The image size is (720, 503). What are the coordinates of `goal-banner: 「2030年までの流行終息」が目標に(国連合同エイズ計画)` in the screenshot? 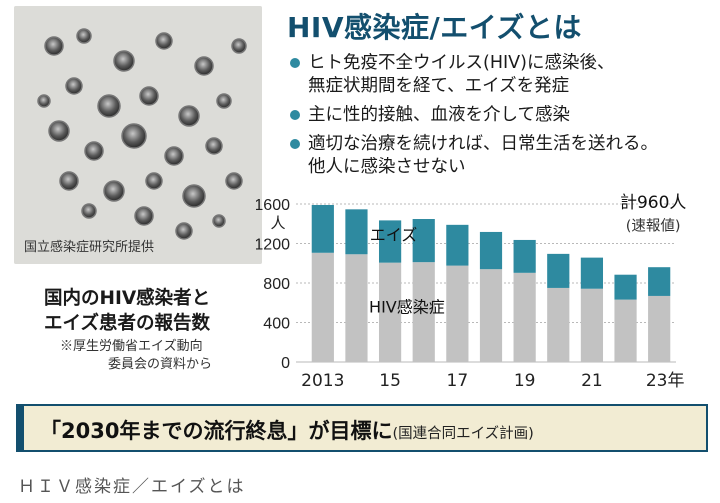 It's located at (362, 428).